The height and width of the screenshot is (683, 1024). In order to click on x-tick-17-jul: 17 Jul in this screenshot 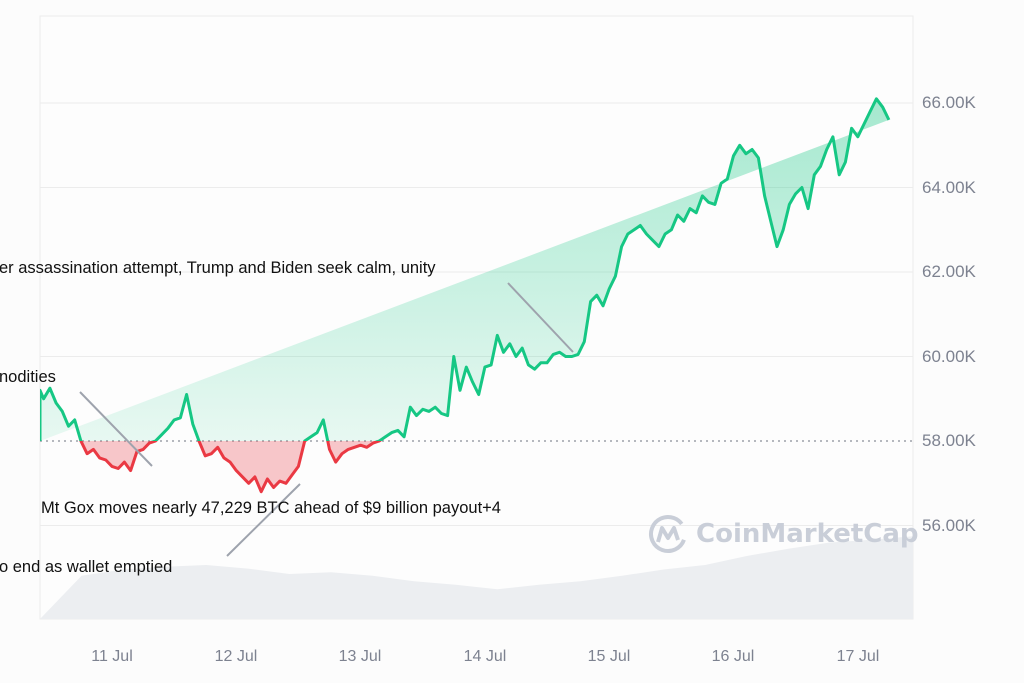, I will do `click(858, 656)`.